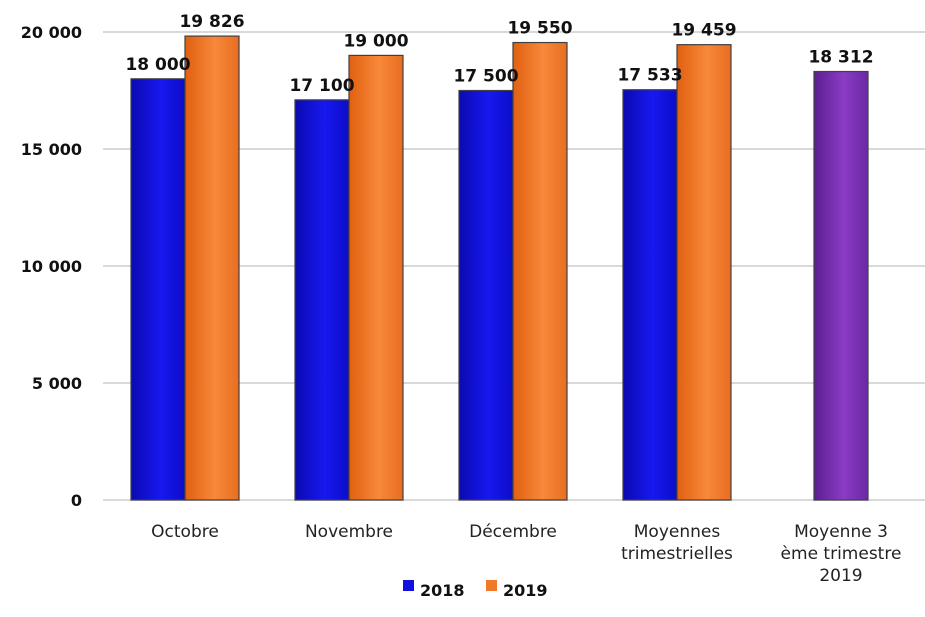  Describe the element at coordinates (349, 532) in the screenshot. I see `x-category-label: Novembre` at that location.